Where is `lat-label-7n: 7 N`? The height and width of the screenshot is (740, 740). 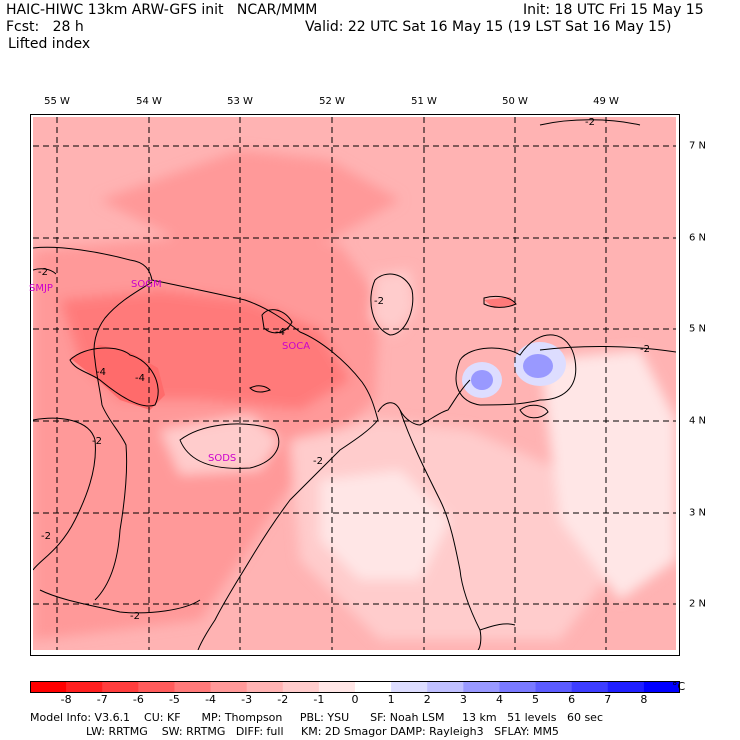
lat-label-7n: 7 N is located at coordinates (698, 146).